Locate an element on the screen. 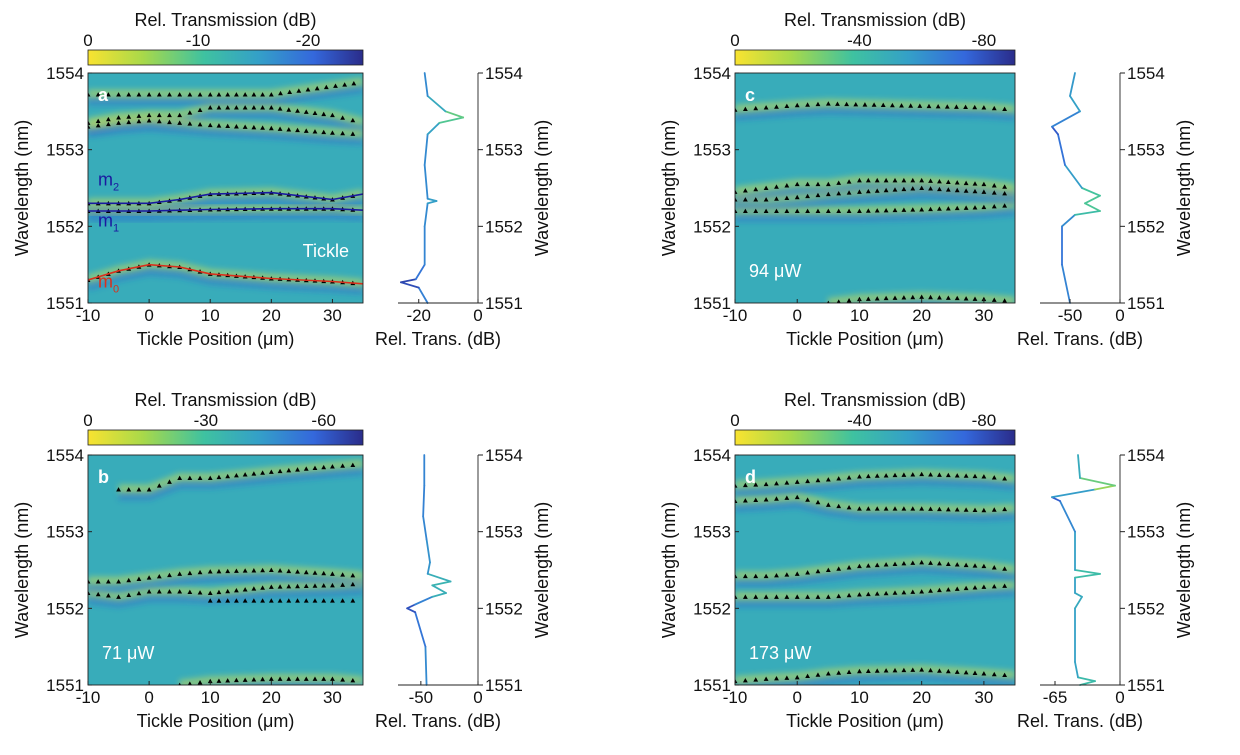 This screenshot has width=1240, height=755. x-tick-label: 0 is located at coordinates (148, 697).